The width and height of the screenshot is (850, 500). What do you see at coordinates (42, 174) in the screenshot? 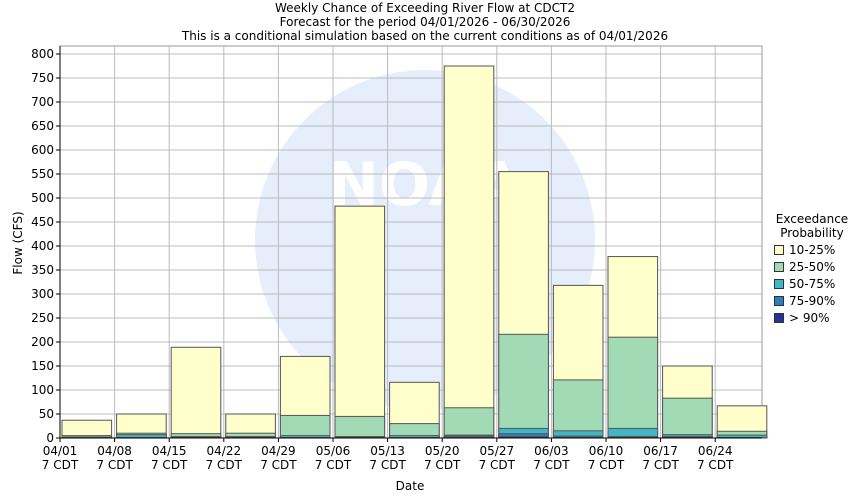
I see `y-tick-label: 550` at bounding box center [42, 174].